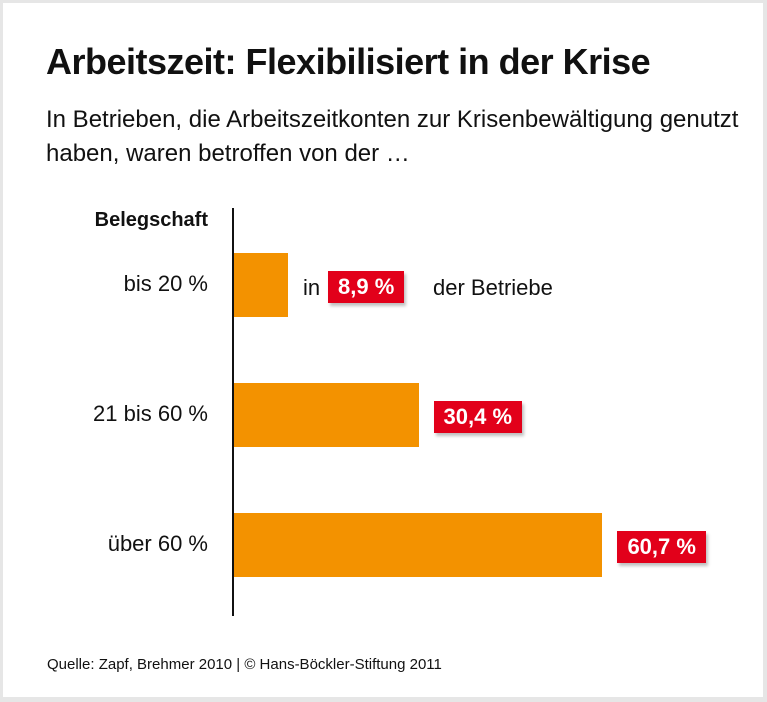  I want to click on category-header: Belegschaft, so click(151, 220).